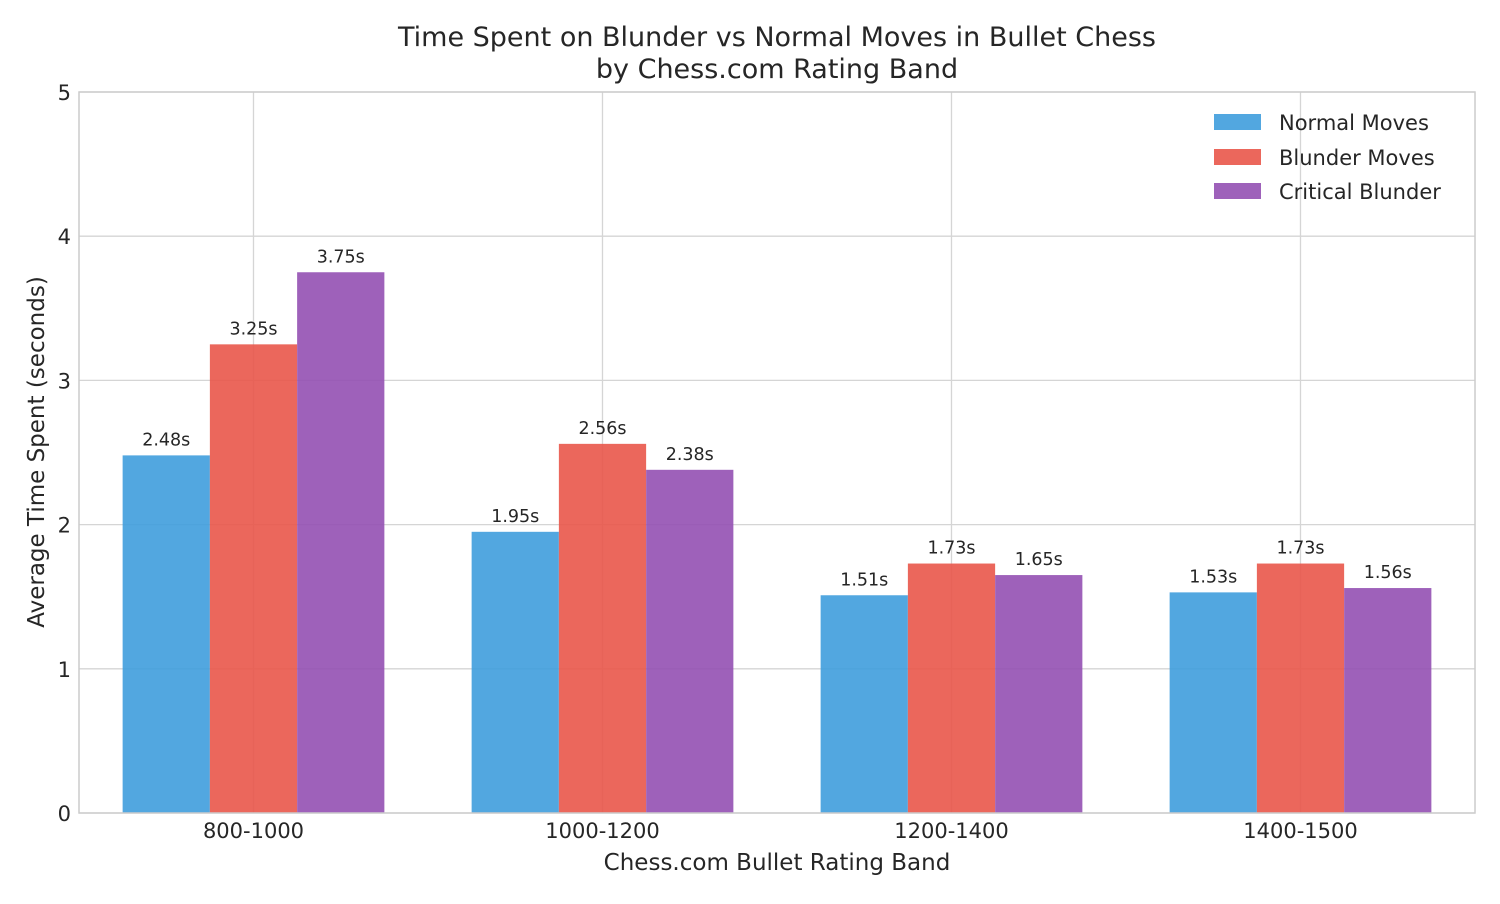 The height and width of the screenshot is (904, 1500). I want to click on y-tick-label: 1, so click(64, 670).